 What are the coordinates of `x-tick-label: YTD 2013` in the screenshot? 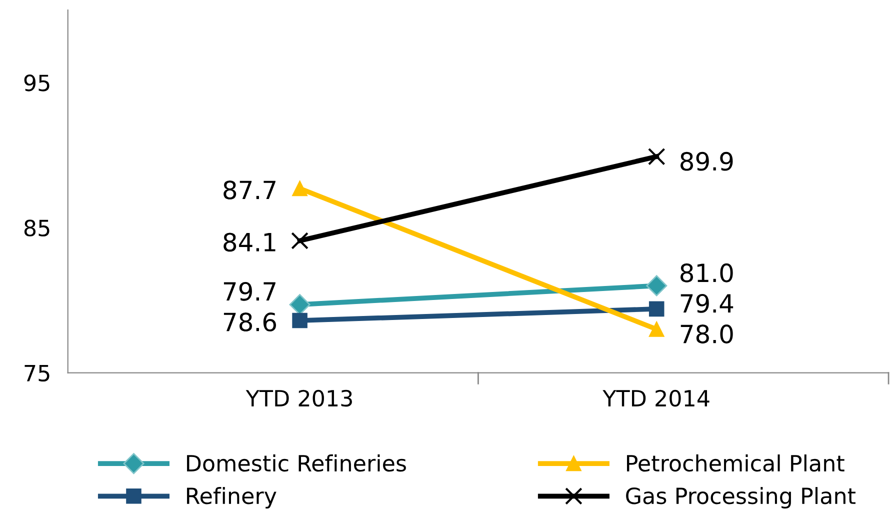 It's located at (299, 398).